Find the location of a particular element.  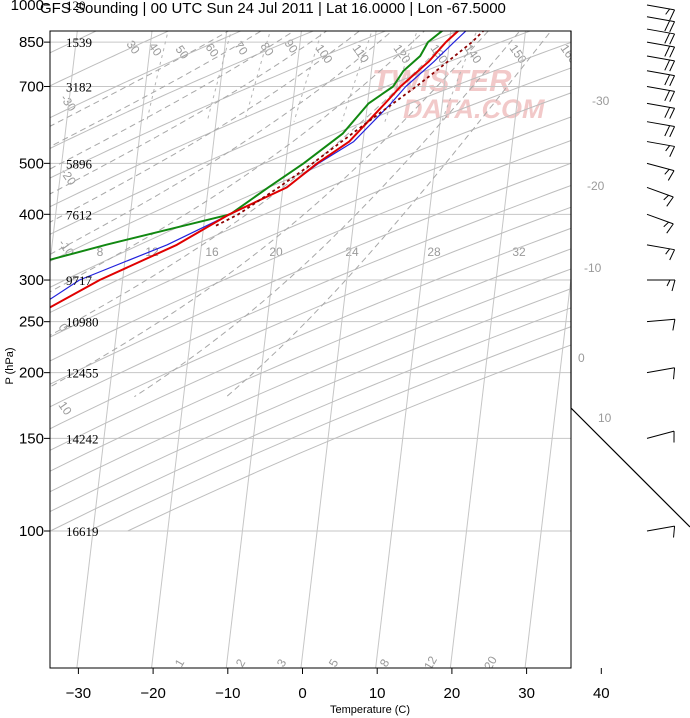

dry-adiabat-label: 110 is located at coordinates (361, 54).